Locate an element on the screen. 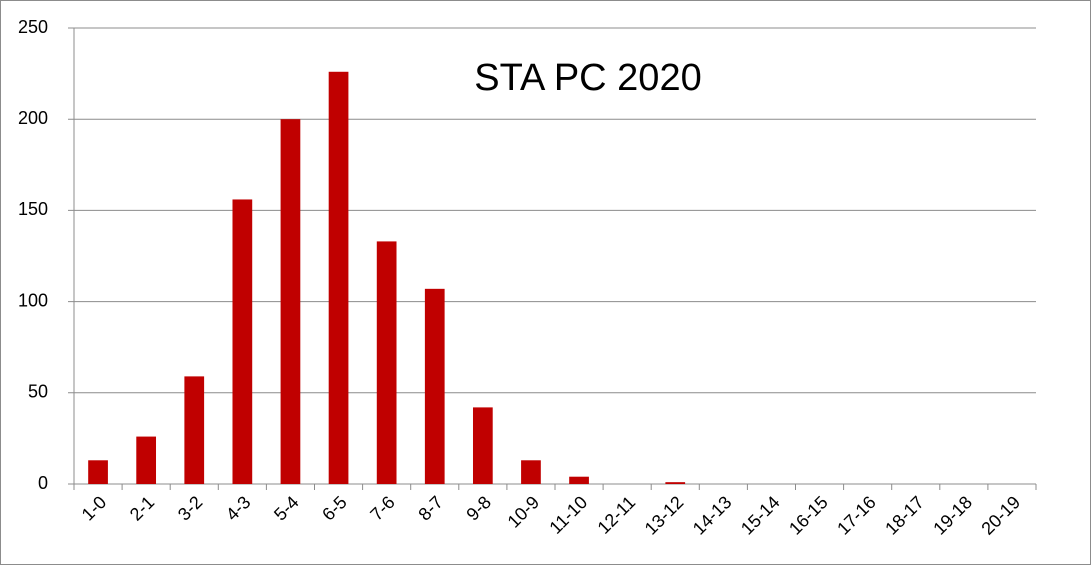  y-tick-label: 200 is located at coordinates (33, 118).